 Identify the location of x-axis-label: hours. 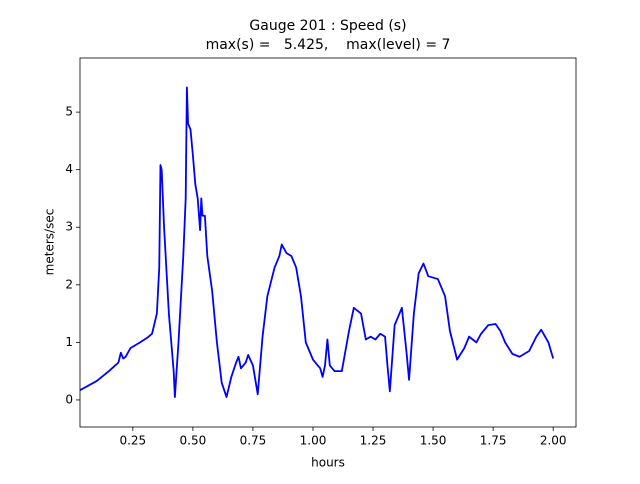
(328, 463).